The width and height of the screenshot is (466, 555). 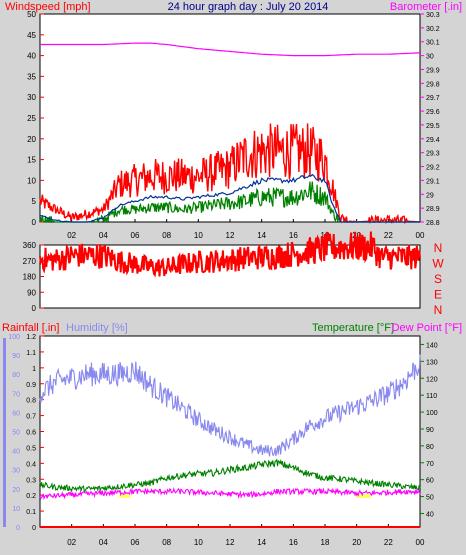 What do you see at coordinates (31, 448) in the screenshot?
I see `rainfall-tick-label: 0.5` at bounding box center [31, 448].